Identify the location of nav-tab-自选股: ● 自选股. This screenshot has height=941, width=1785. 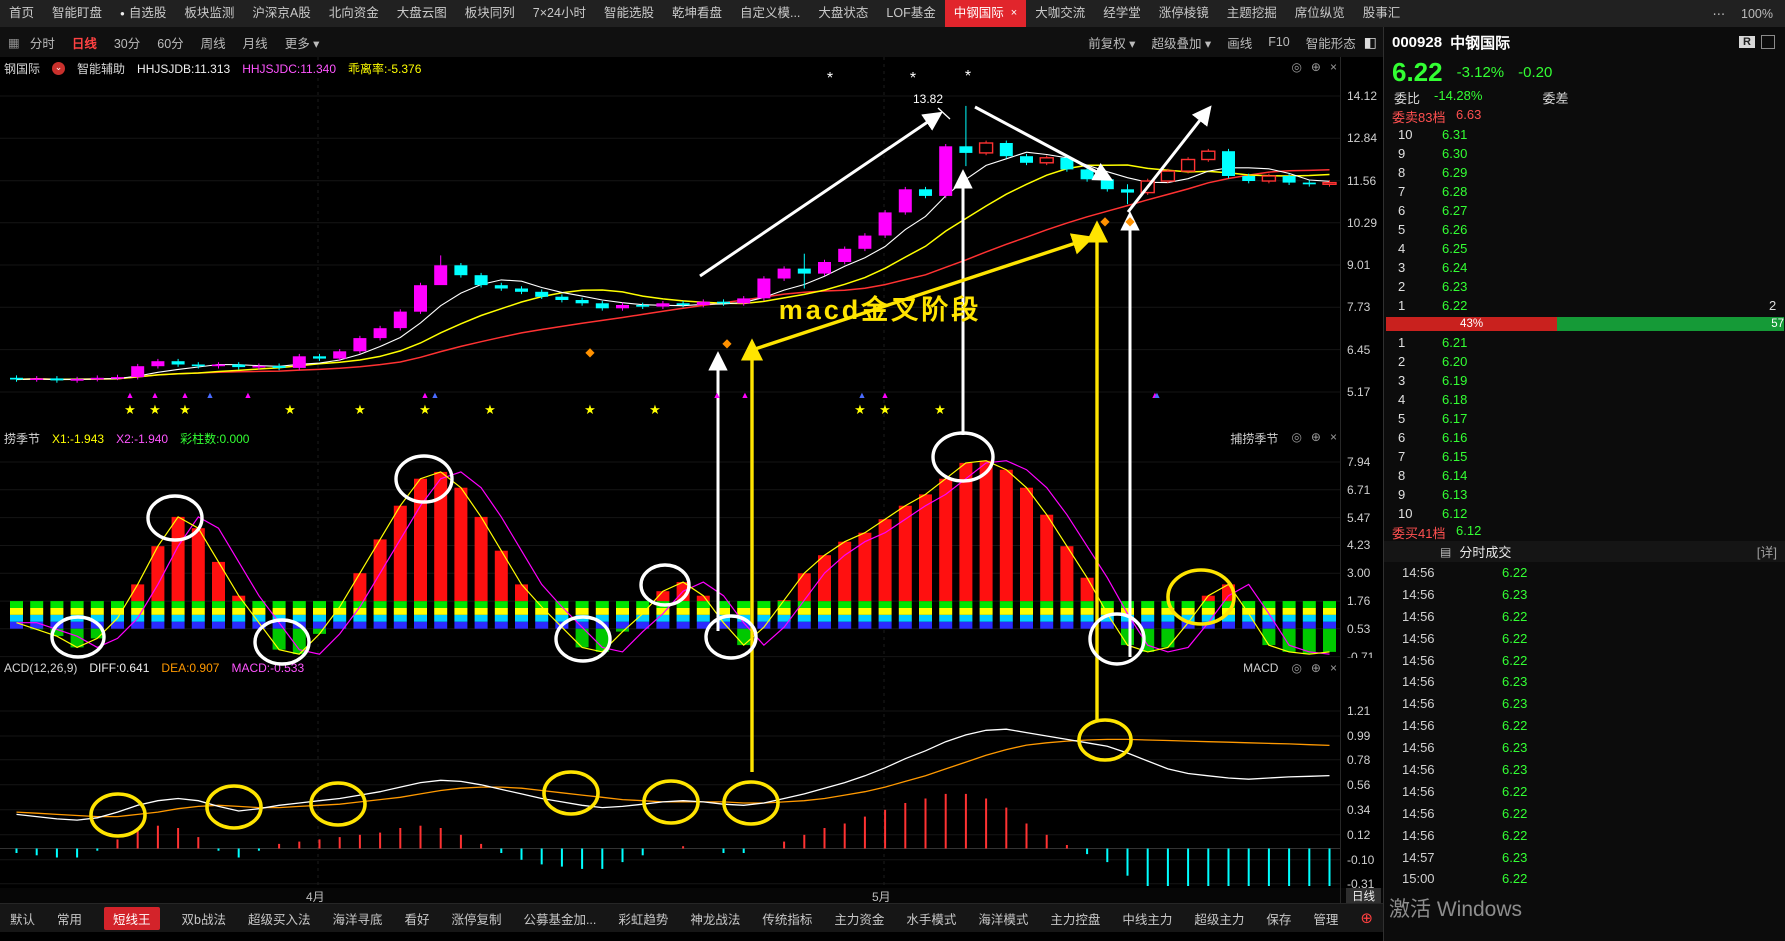
(143, 13).